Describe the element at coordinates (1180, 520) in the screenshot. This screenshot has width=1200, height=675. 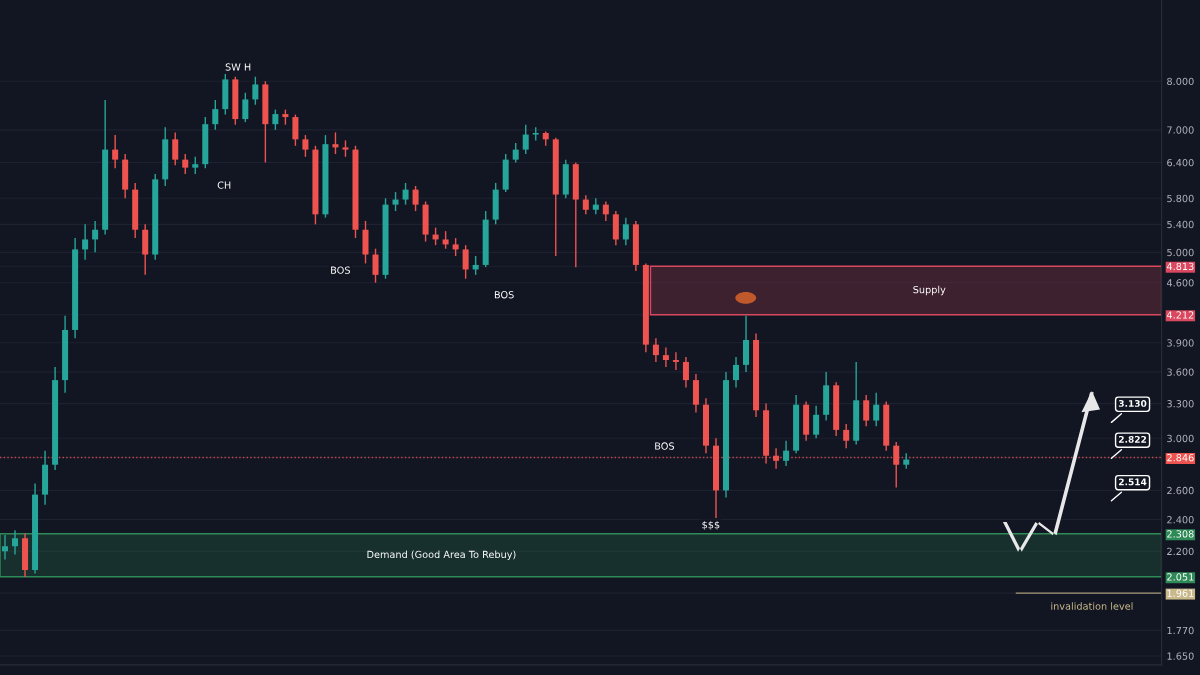
I see `y-tick-label: 2.400` at that location.